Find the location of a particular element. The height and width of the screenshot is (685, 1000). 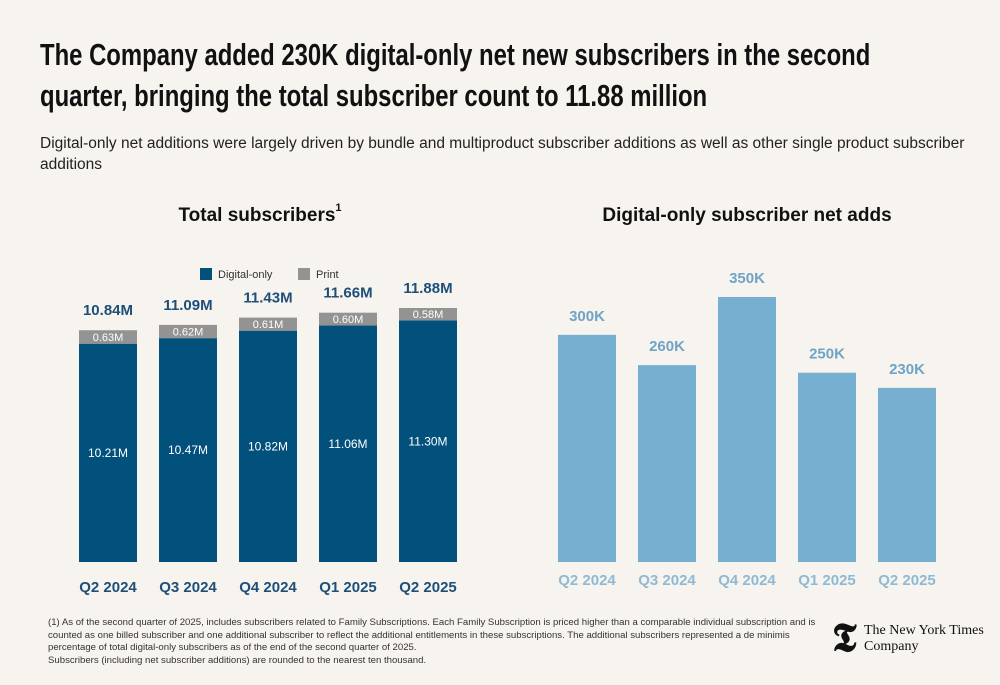

value-label: 10.47M is located at coordinates (188, 450).